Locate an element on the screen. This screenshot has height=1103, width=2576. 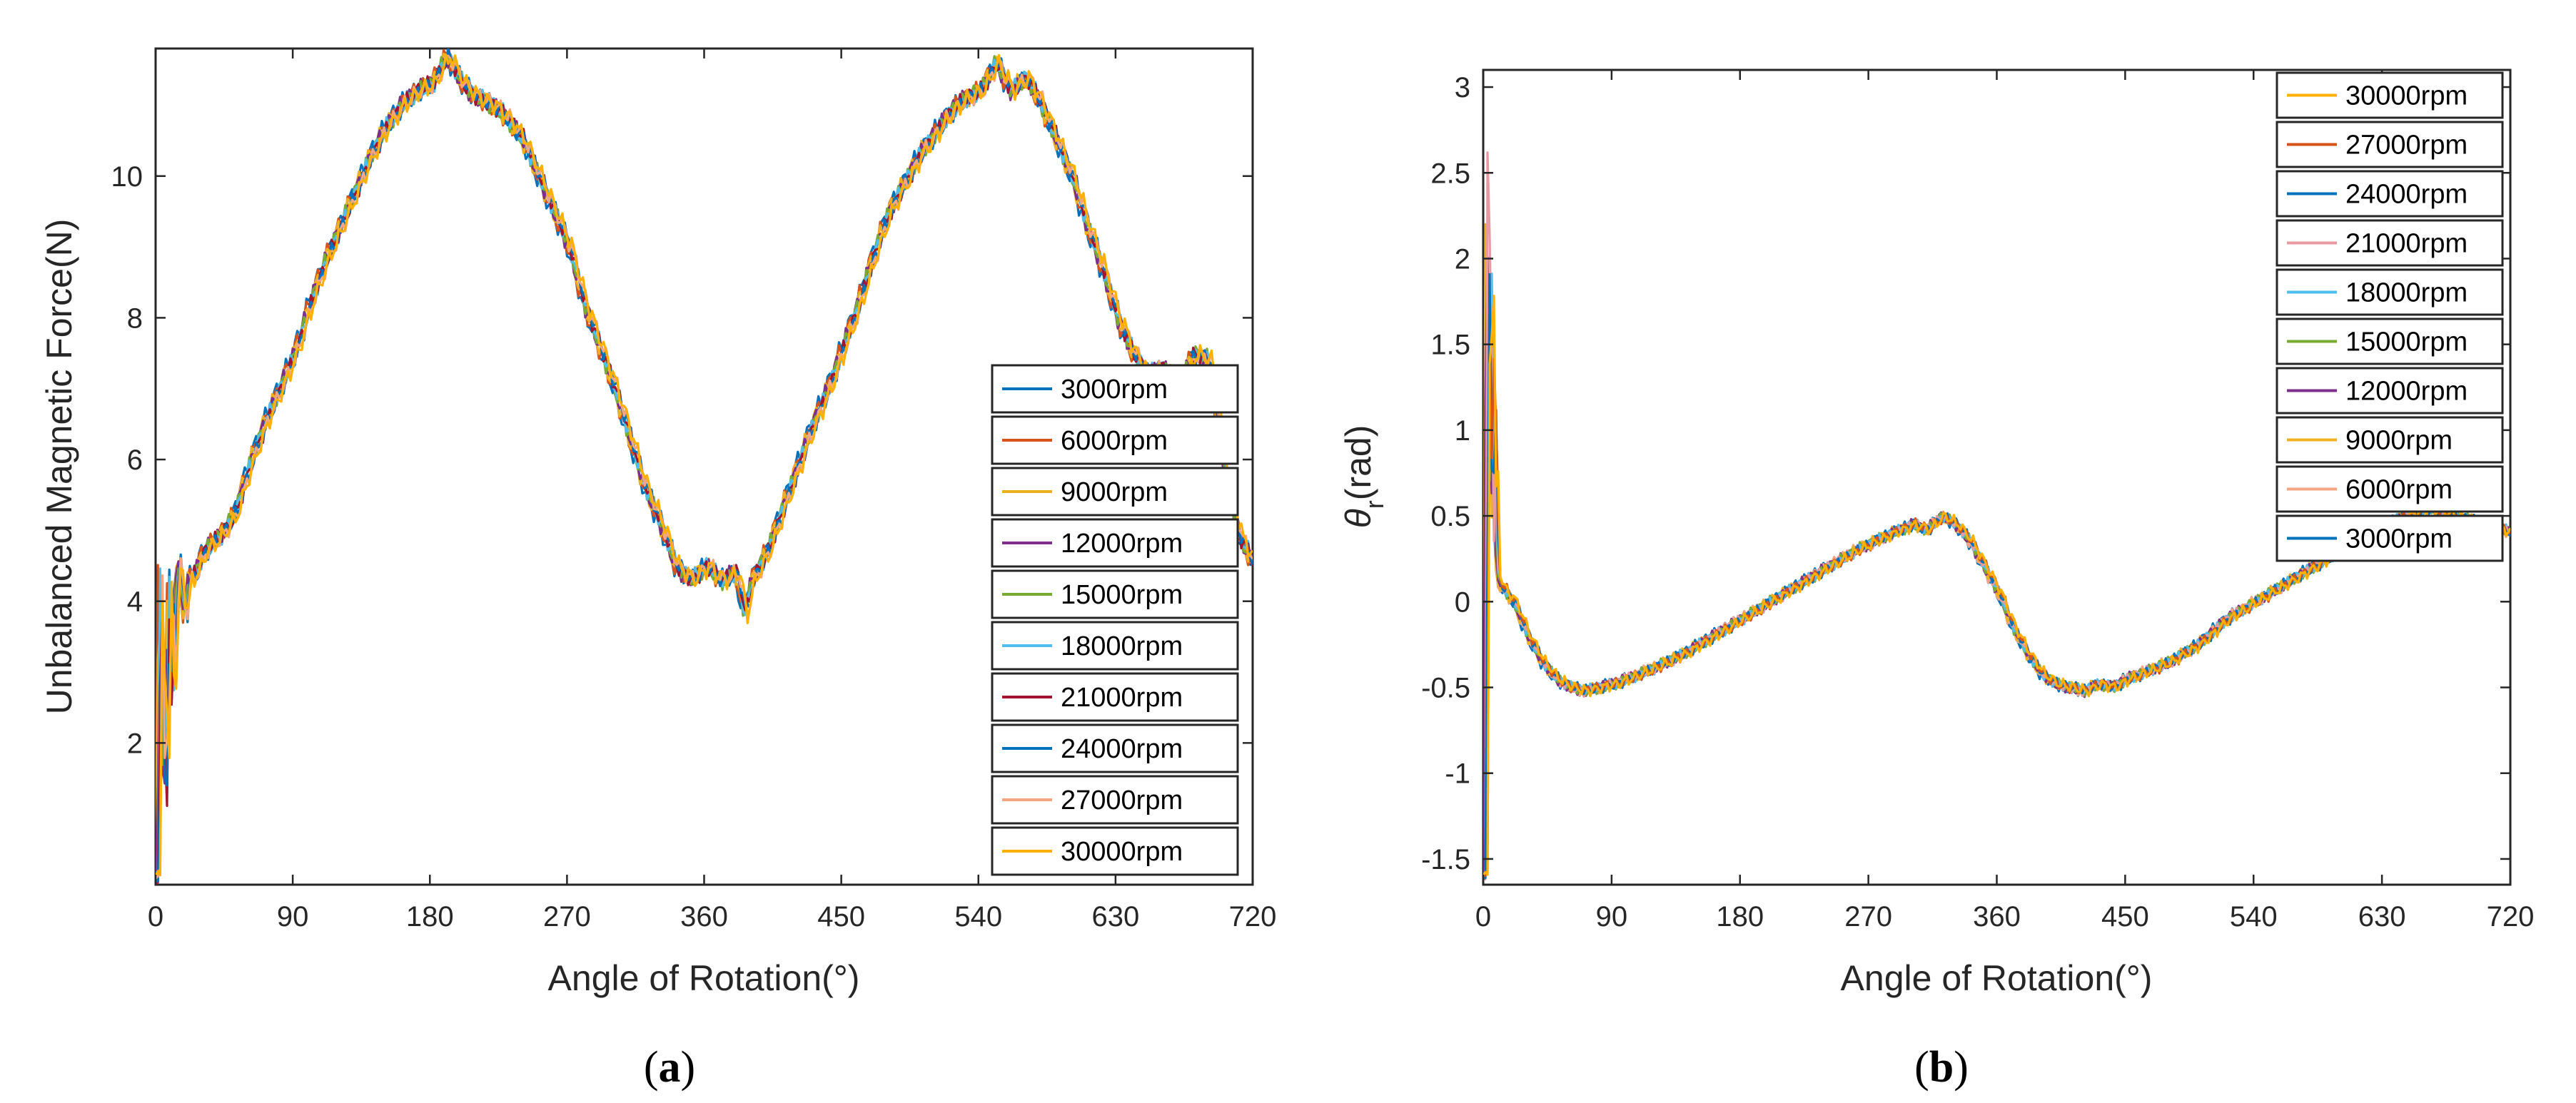
chart-a-x-axis-title: Angle of Rotation(°) is located at coordinates (704, 978).